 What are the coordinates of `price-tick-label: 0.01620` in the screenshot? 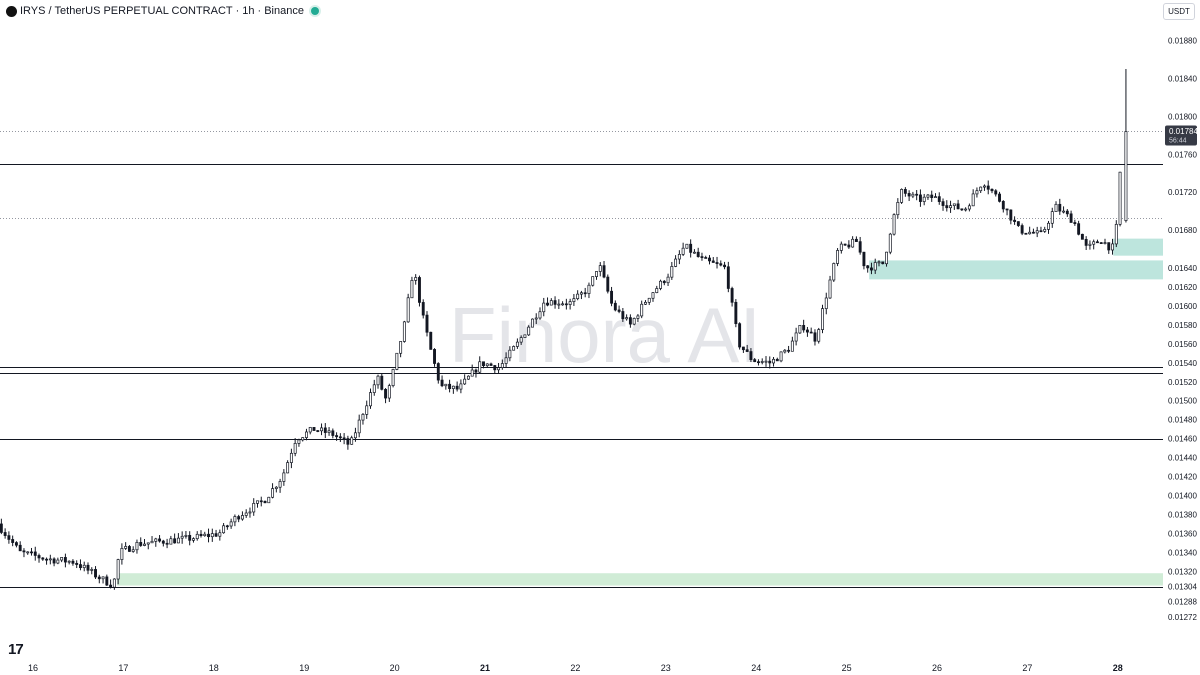 It's located at (1182, 287).